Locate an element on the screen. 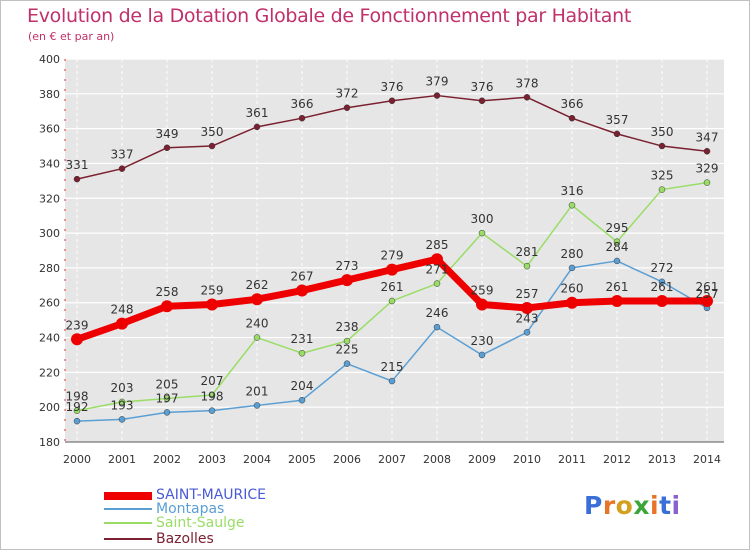  data-label: 207 is located at coordinates (212, 381).